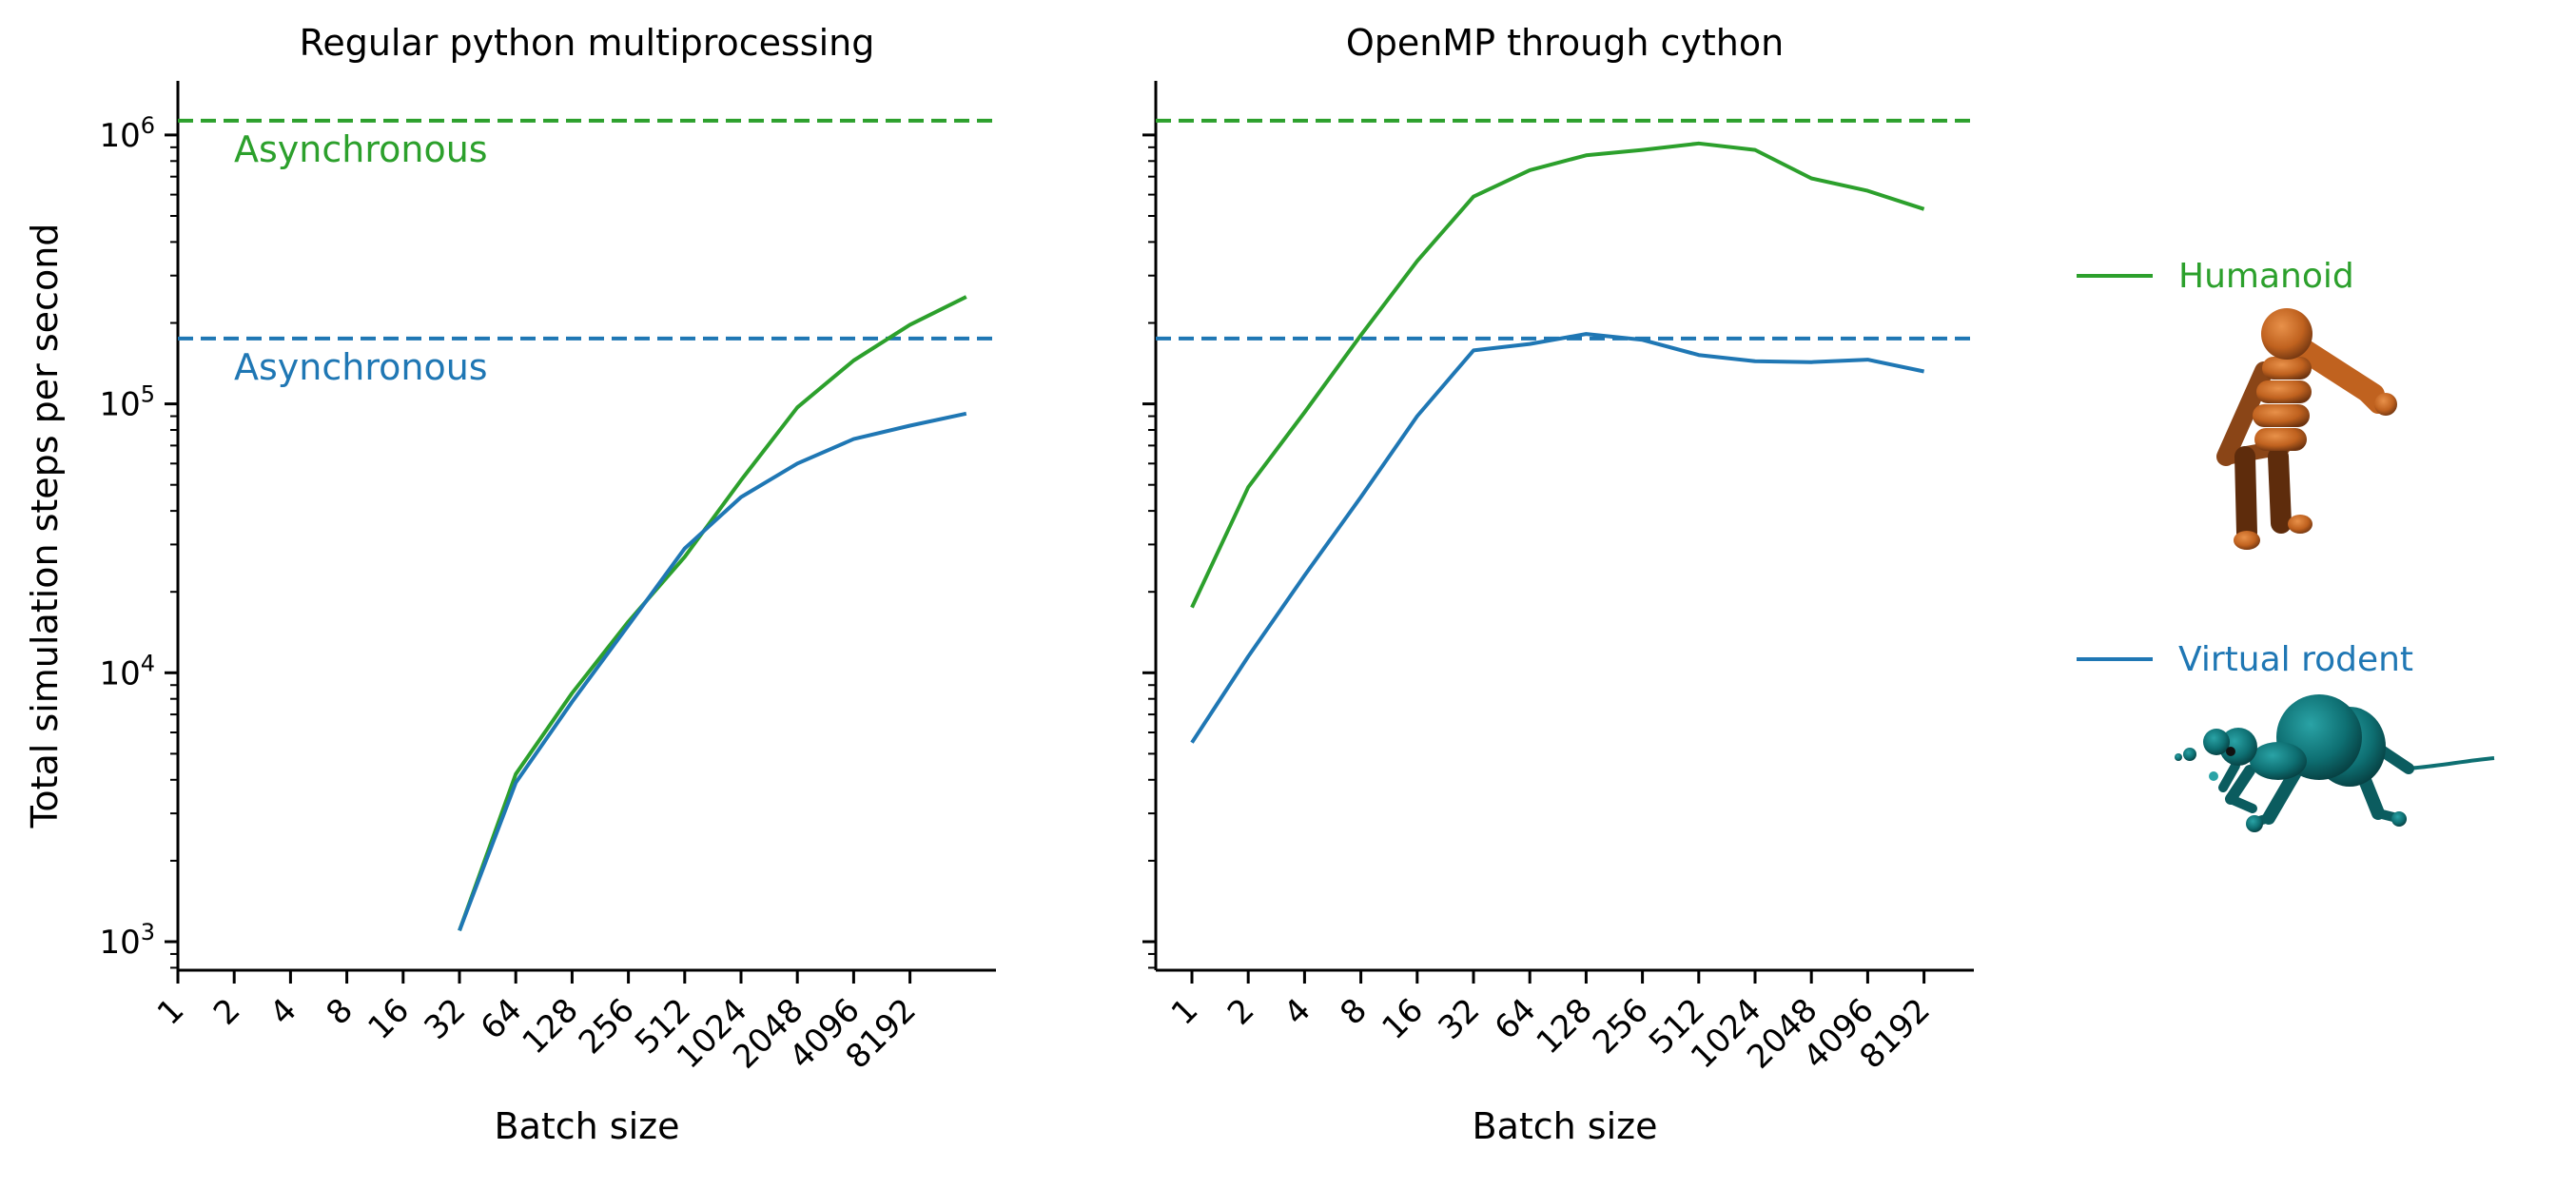 The image size is (2576, 1189). Describe the element at coordinates (127, 671) in the screenshot. I see `y-tick-label: 104` at that location.